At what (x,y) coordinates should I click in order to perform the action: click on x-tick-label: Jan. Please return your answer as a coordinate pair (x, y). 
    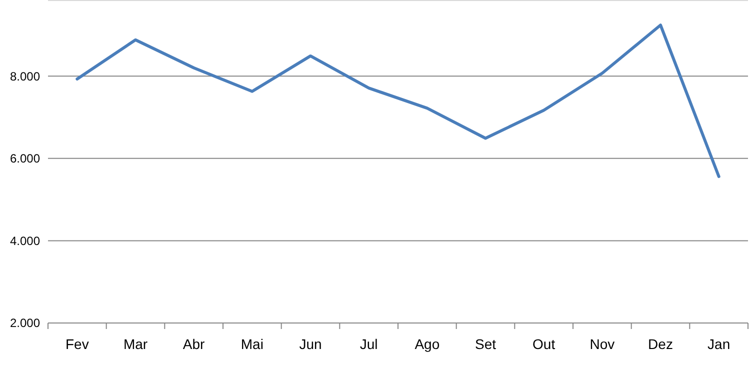
    Looking at the image, I should click on (719, 344).